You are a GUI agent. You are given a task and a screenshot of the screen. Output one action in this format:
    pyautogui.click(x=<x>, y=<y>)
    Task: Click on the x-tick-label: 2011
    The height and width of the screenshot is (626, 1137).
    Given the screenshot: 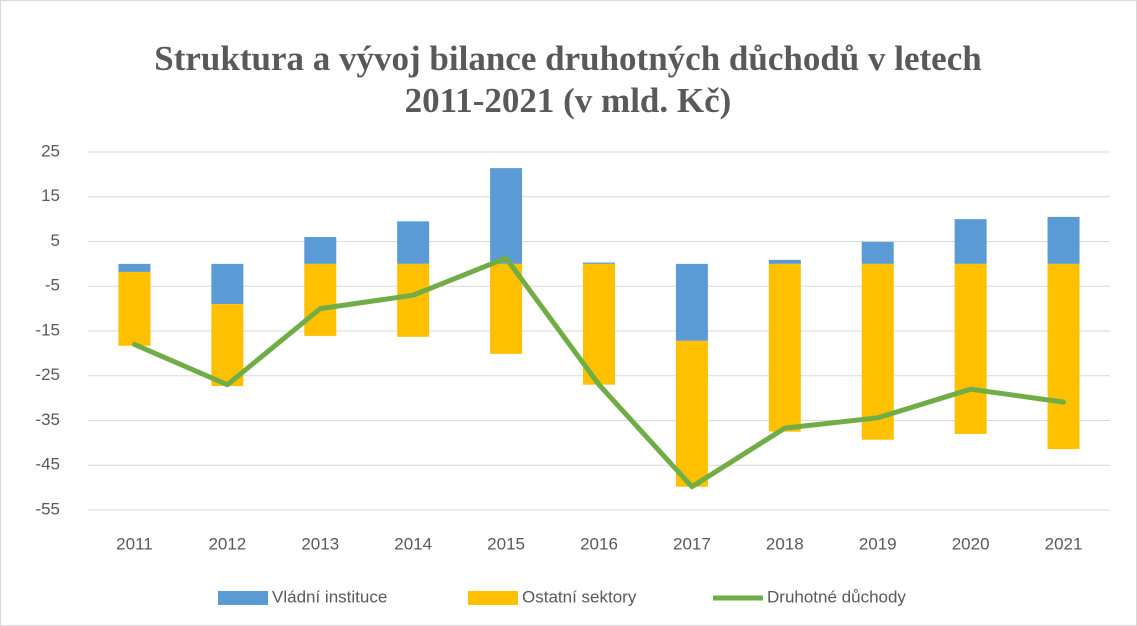 What is the action you would take?
    pyautogui.click(x=134, y=543)
    